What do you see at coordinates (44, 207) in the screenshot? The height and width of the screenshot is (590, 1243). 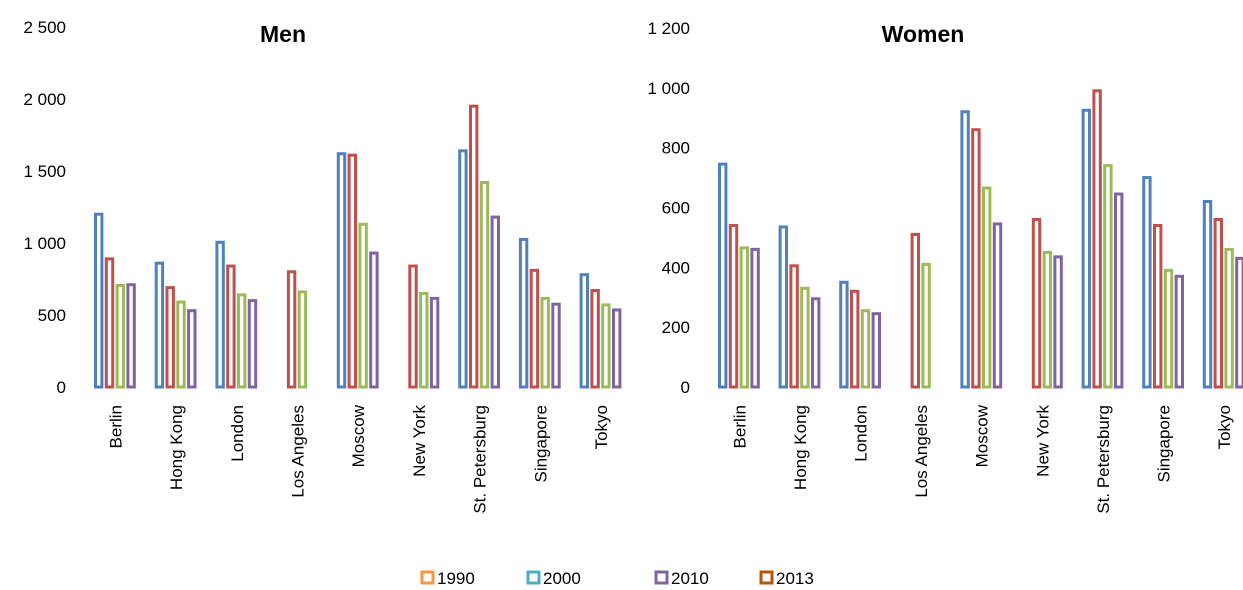 I see `men-y-axis-ticks: 0 500 1 000 1 500 2 000 2 500` at bounding box center [44, 207].